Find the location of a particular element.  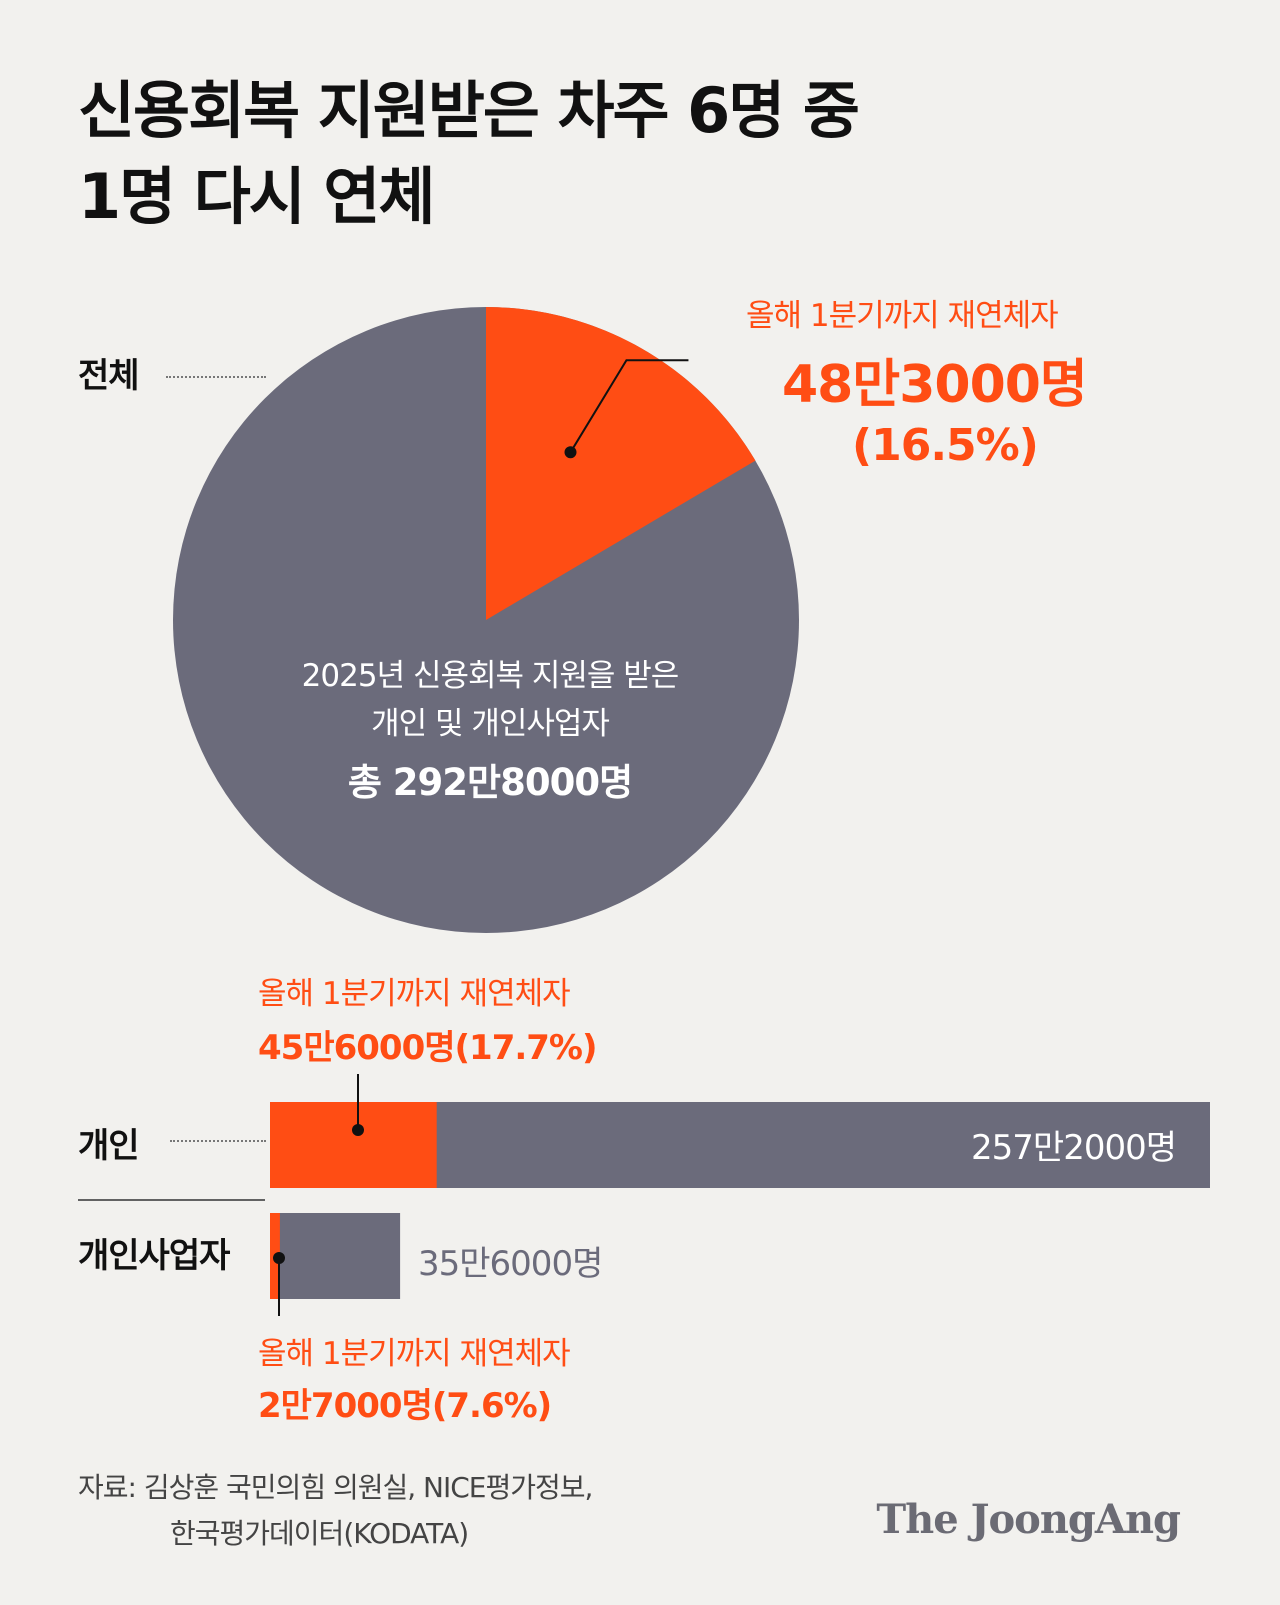

bar-self-employed-total-label: 35만6000명 is located at coordinates (510, 1264).